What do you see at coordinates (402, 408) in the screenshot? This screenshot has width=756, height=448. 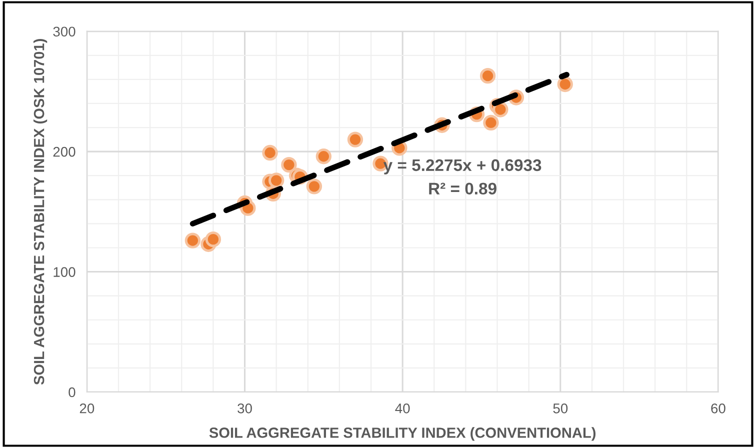 I see `x-tick-label: 40` at bounding box center [402, 408].